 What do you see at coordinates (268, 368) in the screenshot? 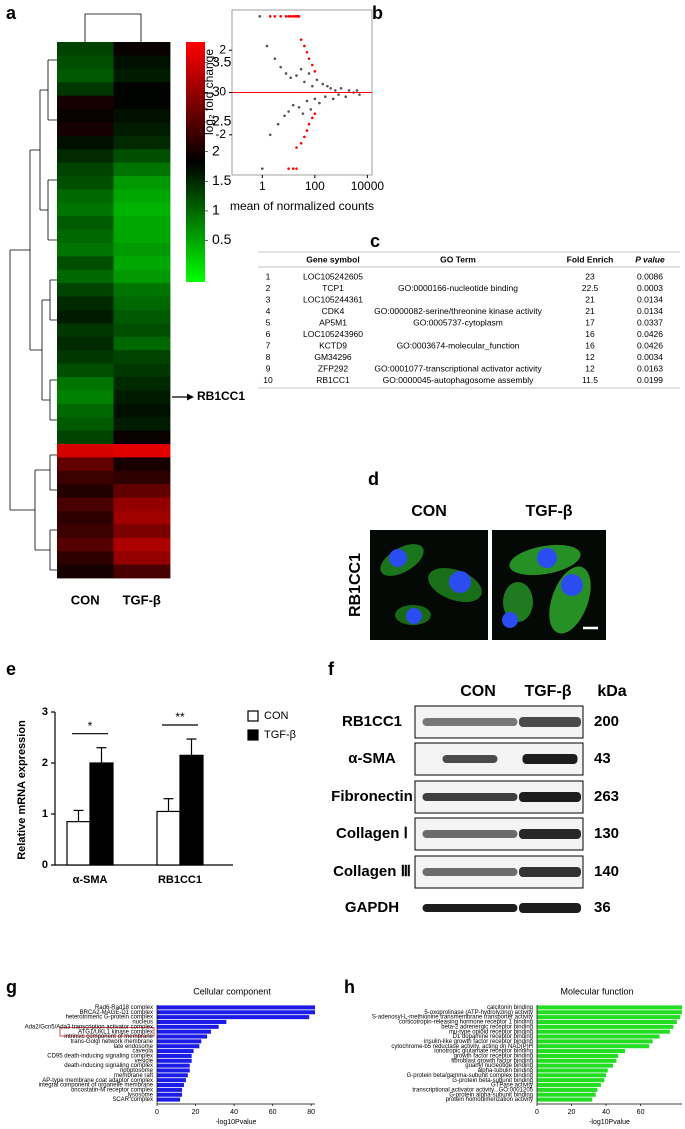
I see `table-cell: 9` at bounding box center [268, 368].